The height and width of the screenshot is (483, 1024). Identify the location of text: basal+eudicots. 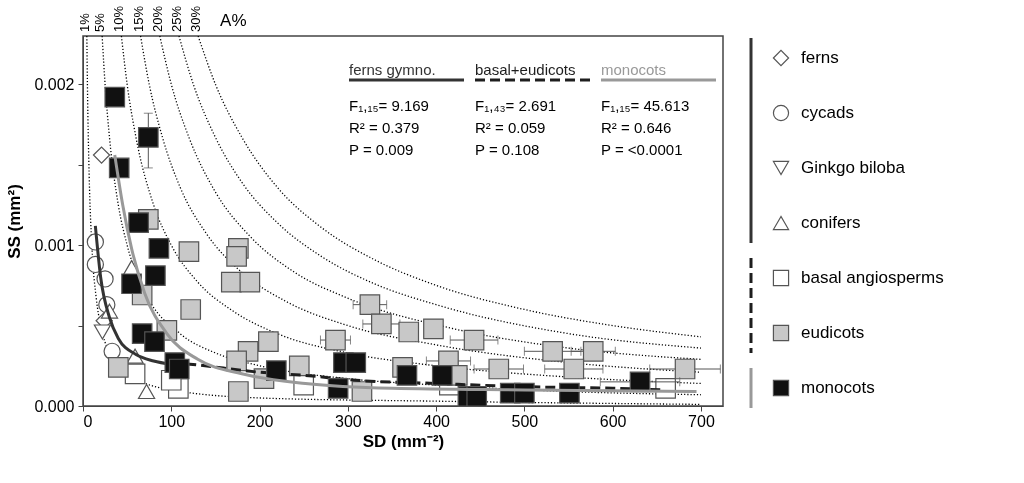
(525, 69).